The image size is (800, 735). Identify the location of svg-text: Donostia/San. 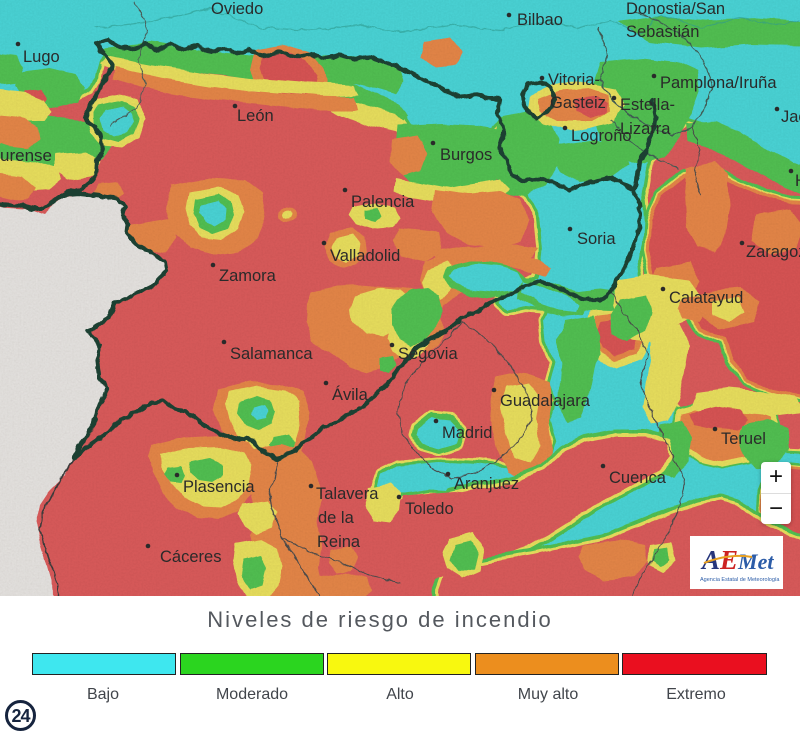
(675, 9).